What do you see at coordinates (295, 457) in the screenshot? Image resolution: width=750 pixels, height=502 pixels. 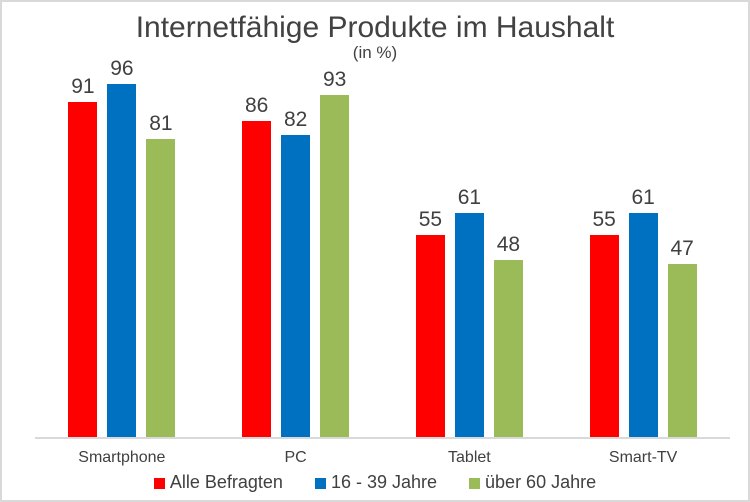 I see `category-label-pc: PC` at bounding box center [295, 457].